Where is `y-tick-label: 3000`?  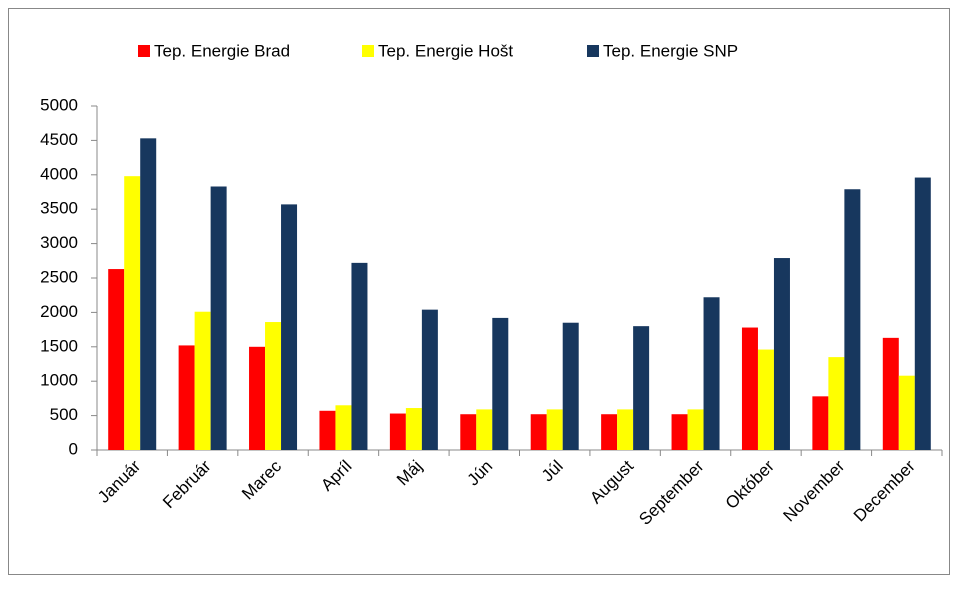 y-tick-label: 3000 is located at coordinates (59, 242).